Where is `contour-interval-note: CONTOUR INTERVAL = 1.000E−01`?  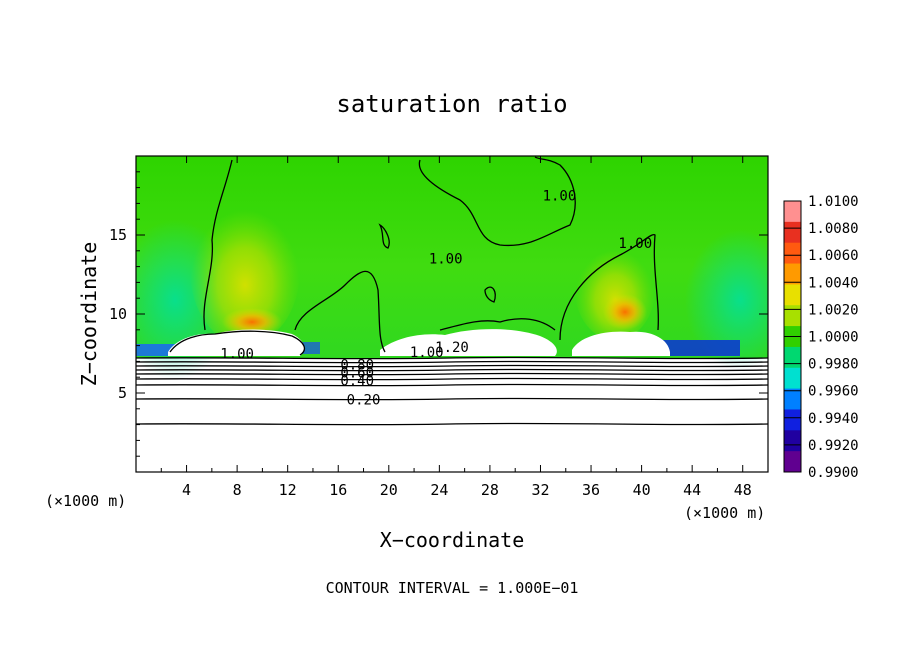 contour-interval-note: CONTOUR INTERVAL = 1.000E−01 is located at coordinates (452, 588).